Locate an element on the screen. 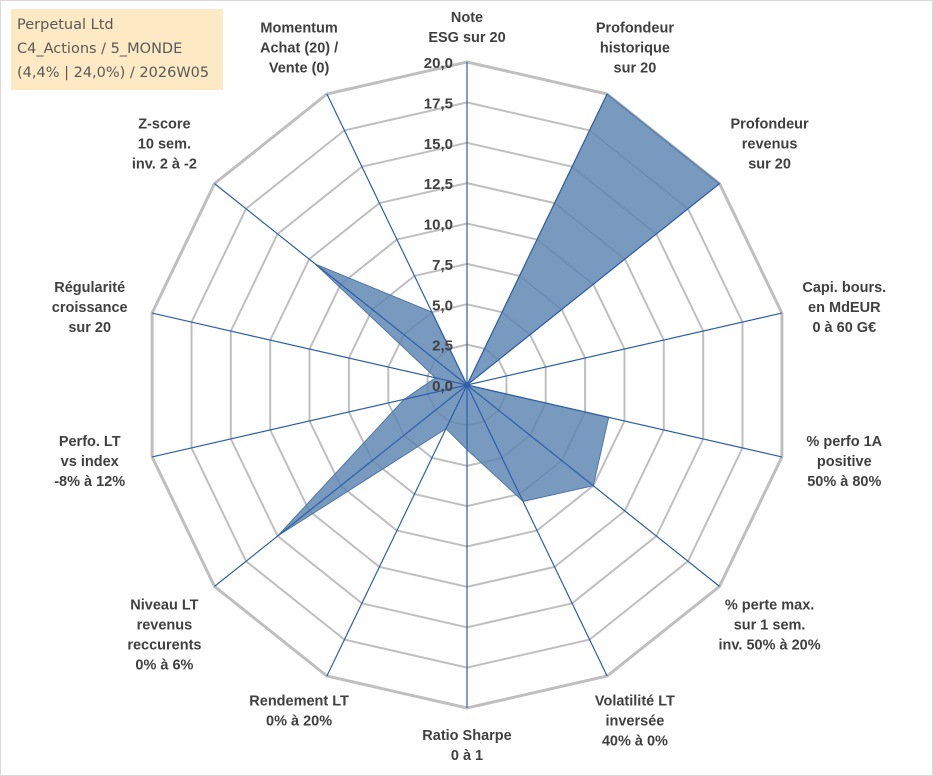 The height and width of the screenshot is (776, 933). axis-label-12-line-1: 10 sem. is located at coordinates (164, 145).